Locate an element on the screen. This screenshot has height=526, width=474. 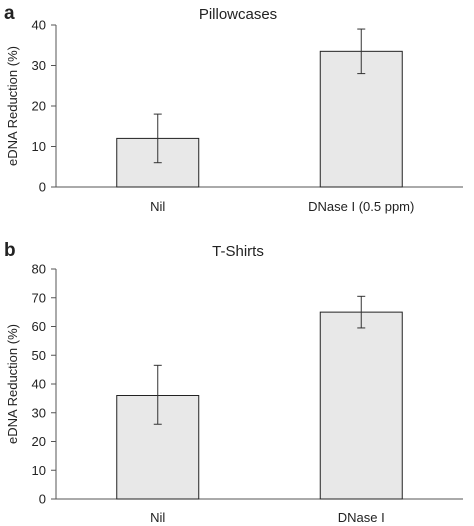
y-tick-label: 50 is located at coordinates (39, 355).